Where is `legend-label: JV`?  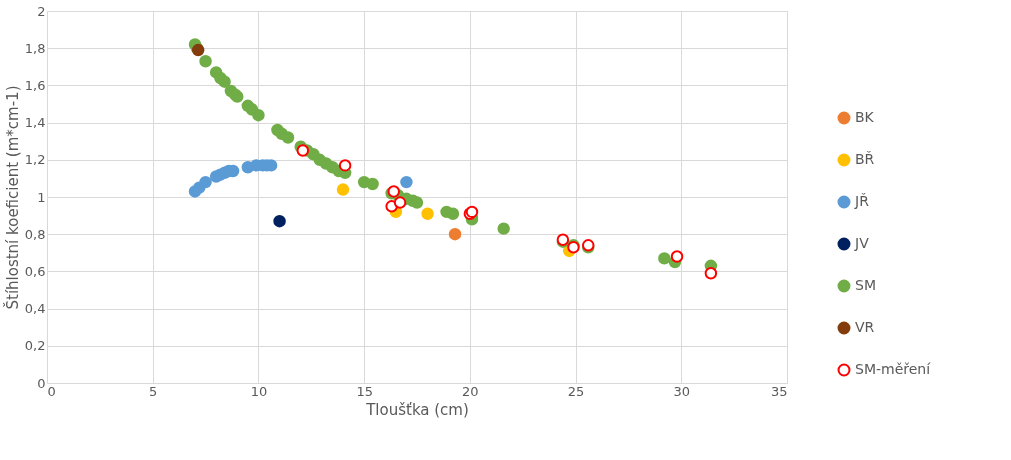
legend-label: JV is located at coordinates (862, 243).